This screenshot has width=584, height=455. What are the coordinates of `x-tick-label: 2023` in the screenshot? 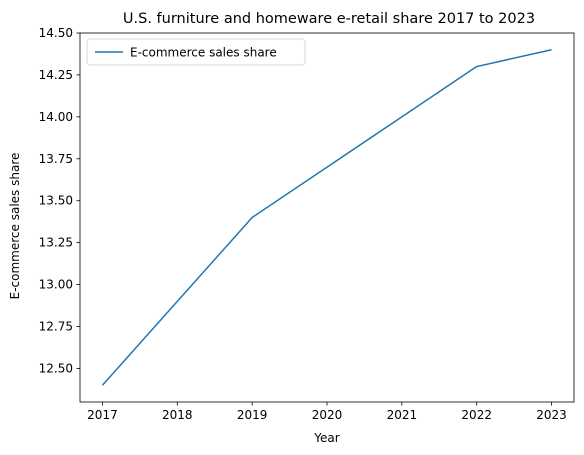 It's located at (551, 415).